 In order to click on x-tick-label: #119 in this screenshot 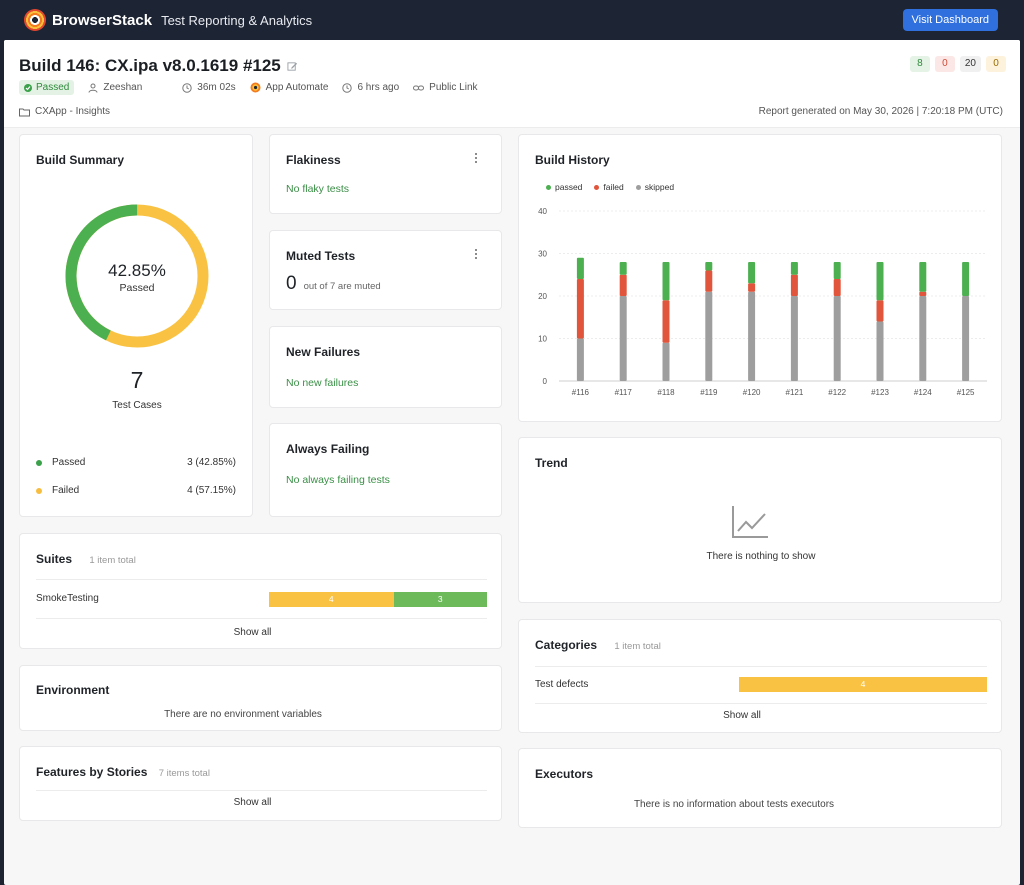, I will do `click(709, 392)`.